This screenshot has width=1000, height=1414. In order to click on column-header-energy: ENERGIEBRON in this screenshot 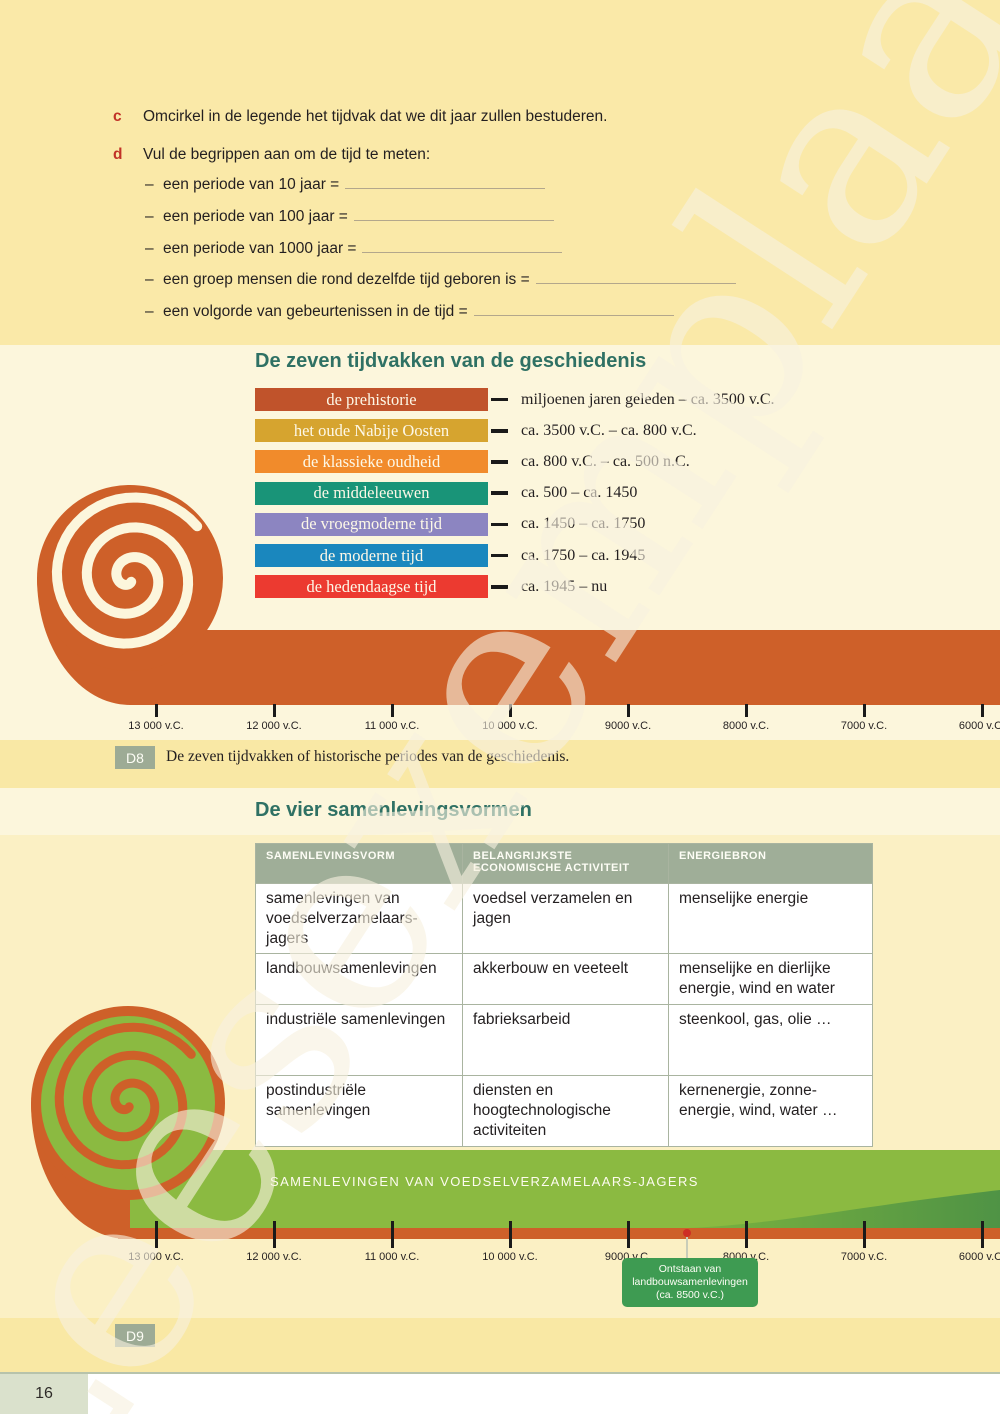, I will do `click(770, 863)`.